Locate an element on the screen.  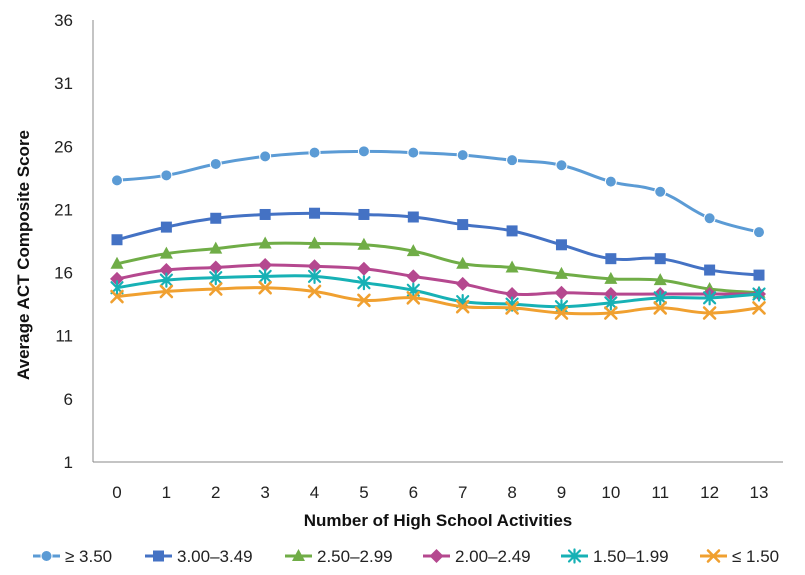
y-tick-label: 1 is located at coordinates (68, 462).